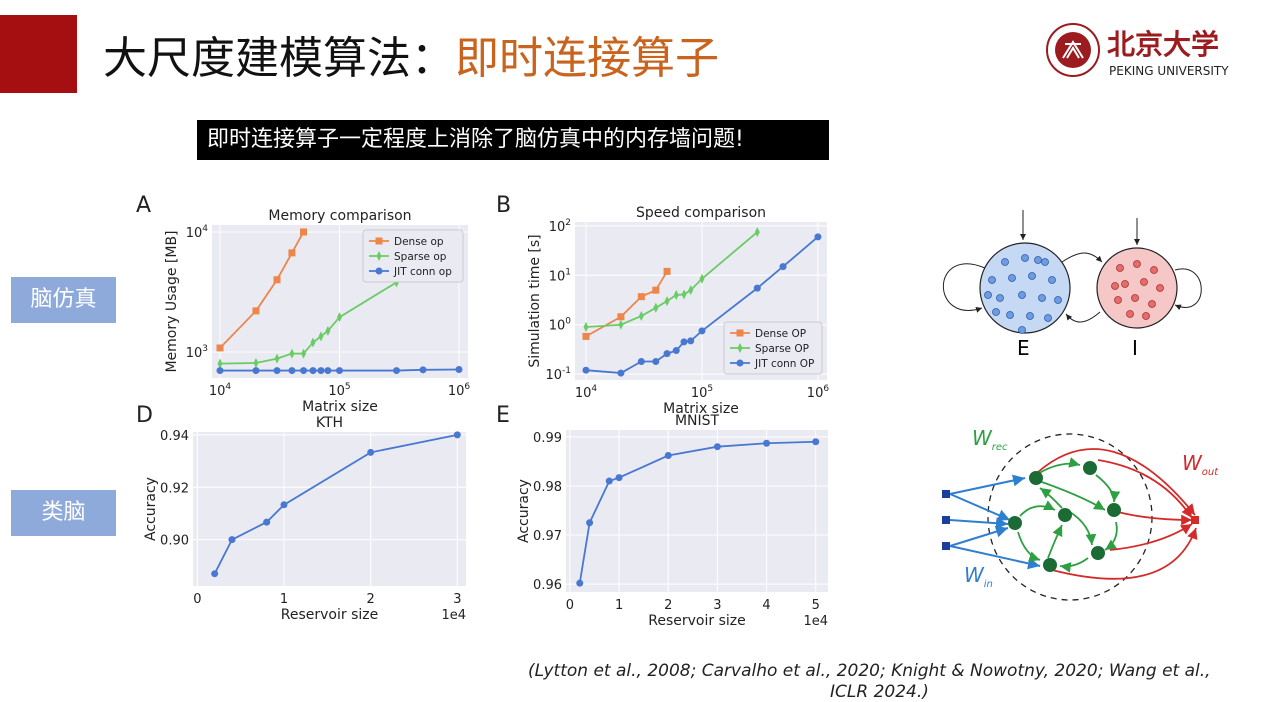  Describe the element at coordinates (197, 352) in the screenshot. I see `tick-label: 10³` at that location.